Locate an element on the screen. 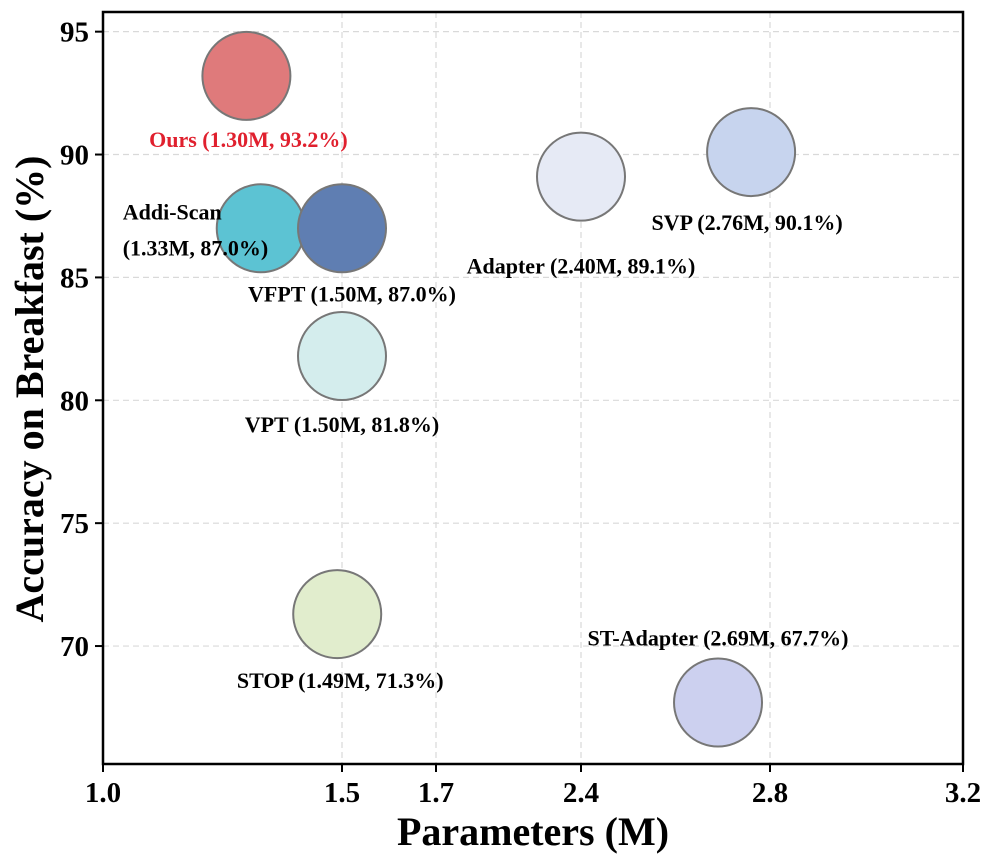 The image size is (996, 864). point-label-line: ST-Adapter (2.69M, 67.7%) is located at coordinates (718, 638).